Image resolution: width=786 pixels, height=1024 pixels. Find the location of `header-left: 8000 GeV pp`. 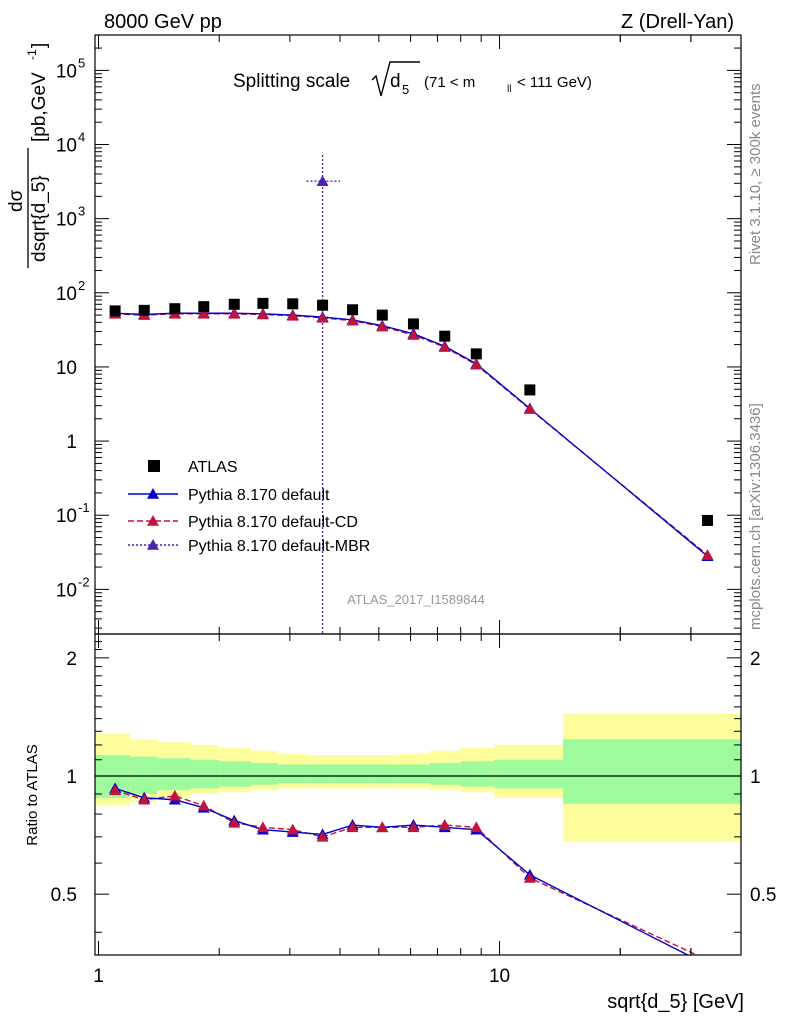

header-left: 8000 GeV pp is located at coordinates (163, 22).